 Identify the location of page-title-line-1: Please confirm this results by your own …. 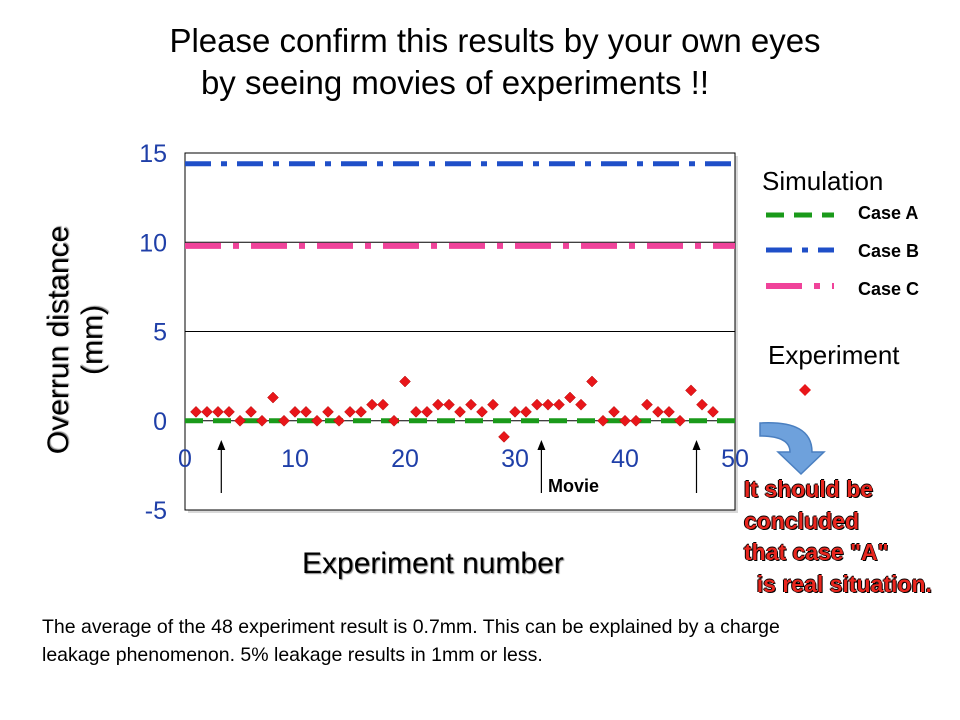
(495, 40).